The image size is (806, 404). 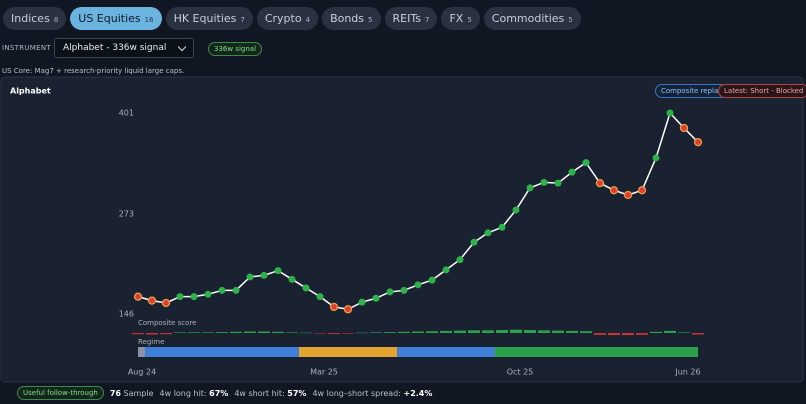 I want to click on stat-value: 76, so click(x=115, y=393).